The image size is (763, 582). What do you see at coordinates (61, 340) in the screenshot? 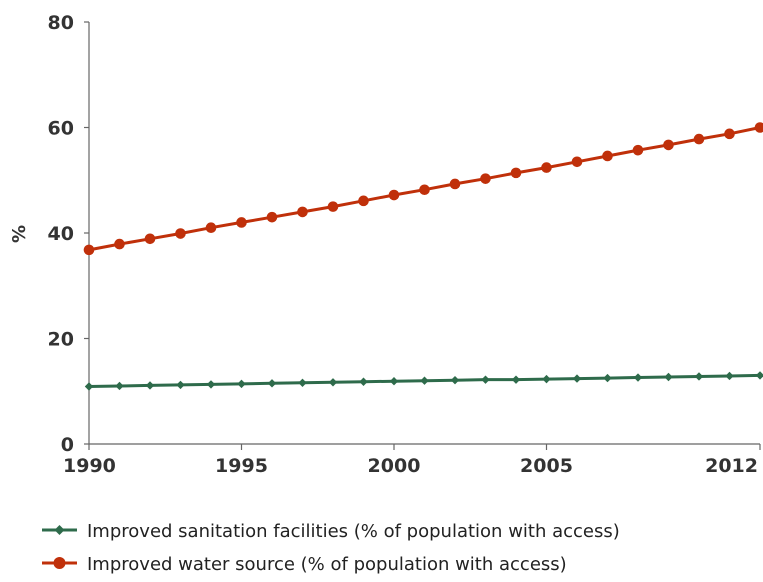
I see `y-tick-label: 20` at bounding box center [61, 340].